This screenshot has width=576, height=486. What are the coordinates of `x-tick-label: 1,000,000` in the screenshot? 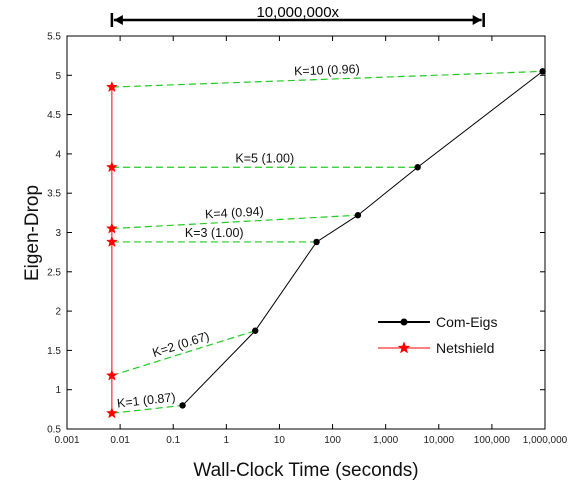 It's located at (545, 440).